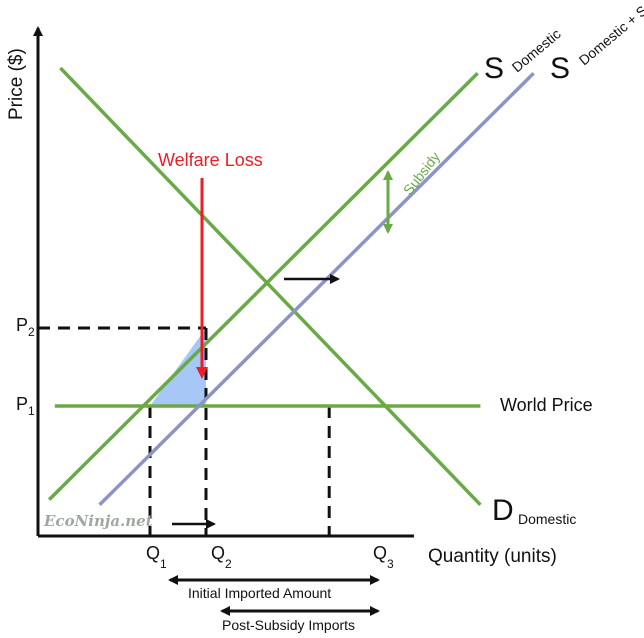  Describe the element at coordinates (218, 553) in the screenshot. I see `tick-q2-main: Q` at that location.